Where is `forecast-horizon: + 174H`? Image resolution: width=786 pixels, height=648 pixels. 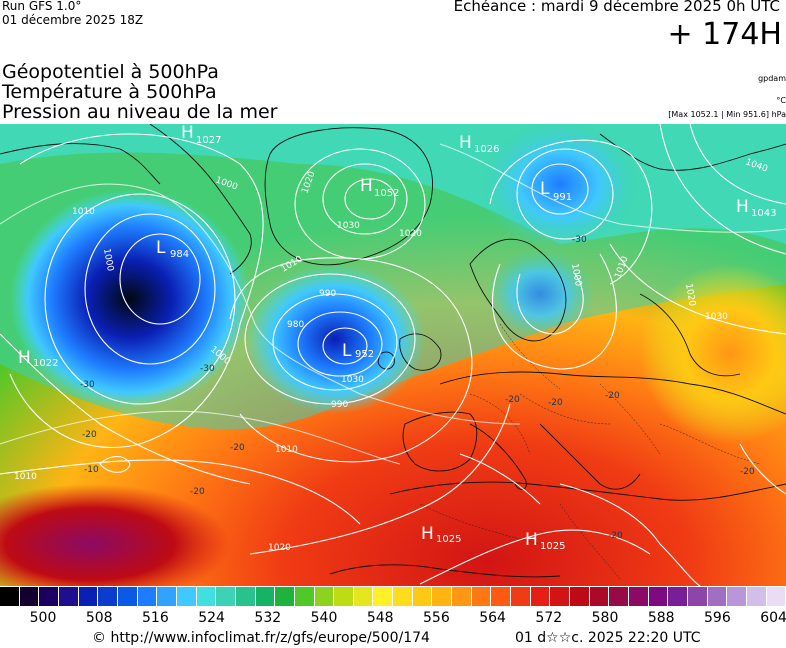 forecast-horizon: + 174H is located at coordinates (725, 34).